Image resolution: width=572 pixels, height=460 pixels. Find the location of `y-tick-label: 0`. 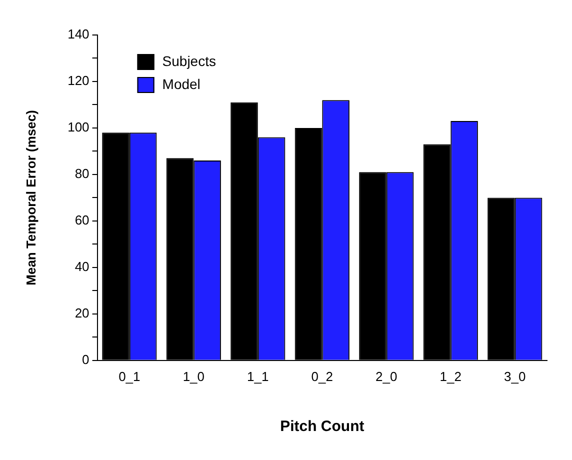

y-tick-label: 0 is located at coordinates (86, 359).